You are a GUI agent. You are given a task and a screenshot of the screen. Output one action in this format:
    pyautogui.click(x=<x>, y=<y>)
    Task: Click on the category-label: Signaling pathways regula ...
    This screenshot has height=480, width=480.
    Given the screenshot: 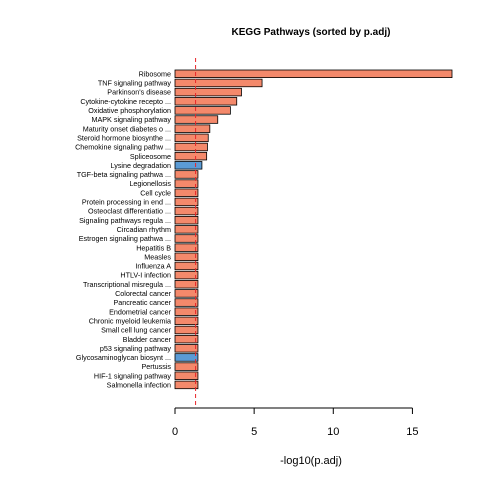 What is the action you would take?
    pyautogui.click(x=125, y=220)
    